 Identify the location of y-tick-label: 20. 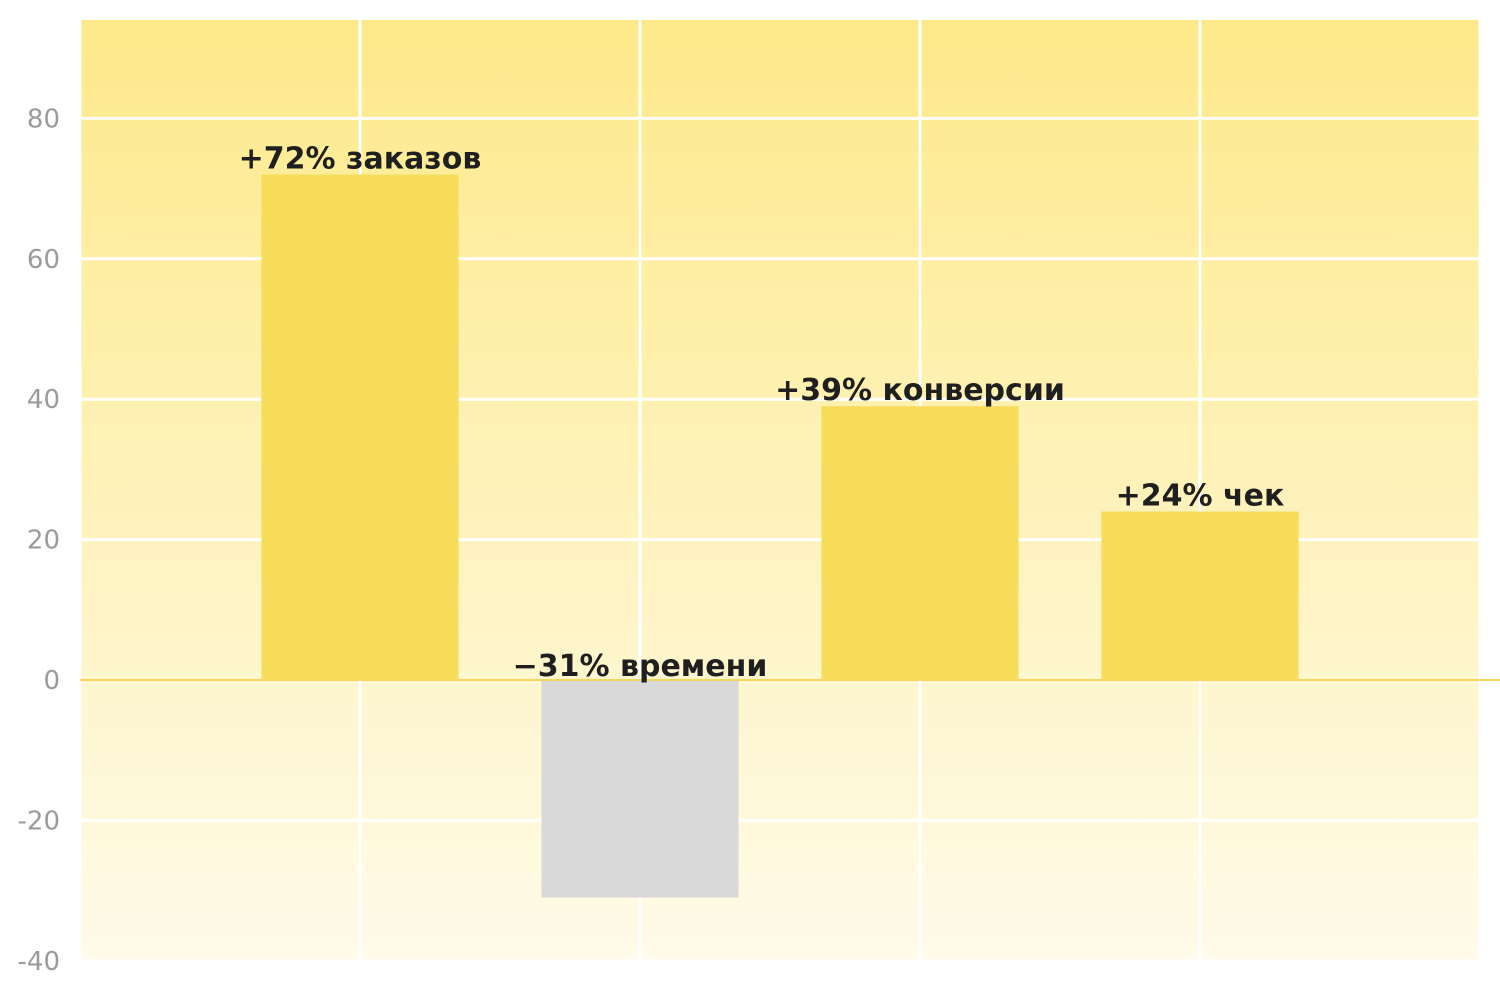
(43, 541).